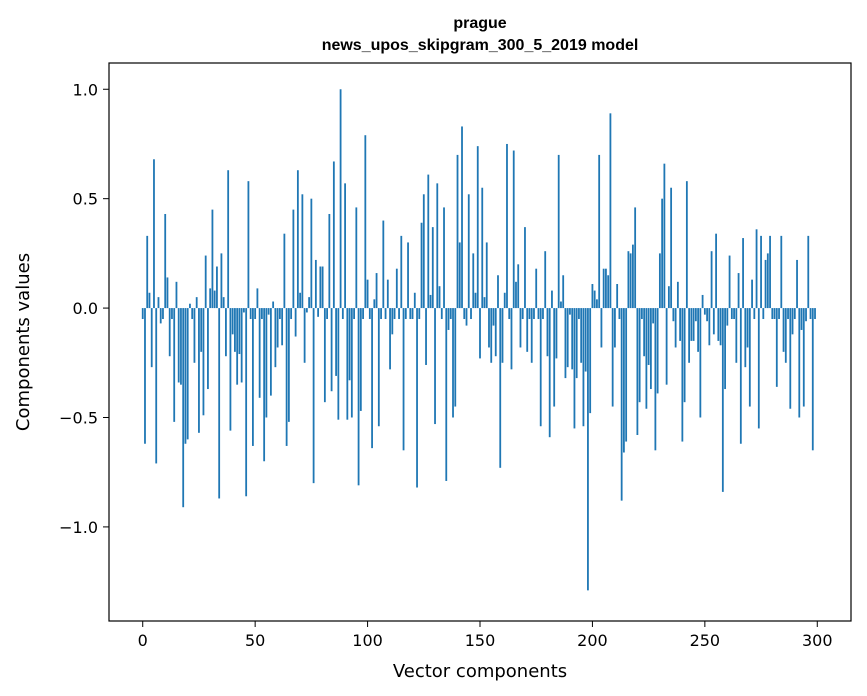 This screenshot has width=867, height=696. I want to click on y-tick-label: −1.0, so click(78, 527).